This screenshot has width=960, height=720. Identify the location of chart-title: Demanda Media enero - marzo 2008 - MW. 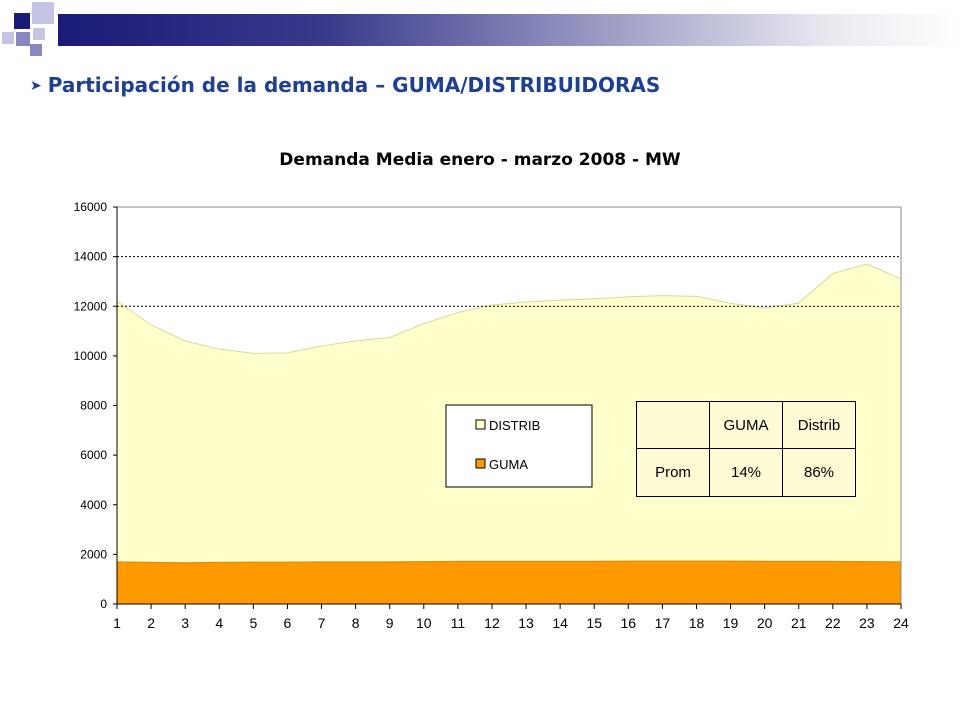
(480, 160).